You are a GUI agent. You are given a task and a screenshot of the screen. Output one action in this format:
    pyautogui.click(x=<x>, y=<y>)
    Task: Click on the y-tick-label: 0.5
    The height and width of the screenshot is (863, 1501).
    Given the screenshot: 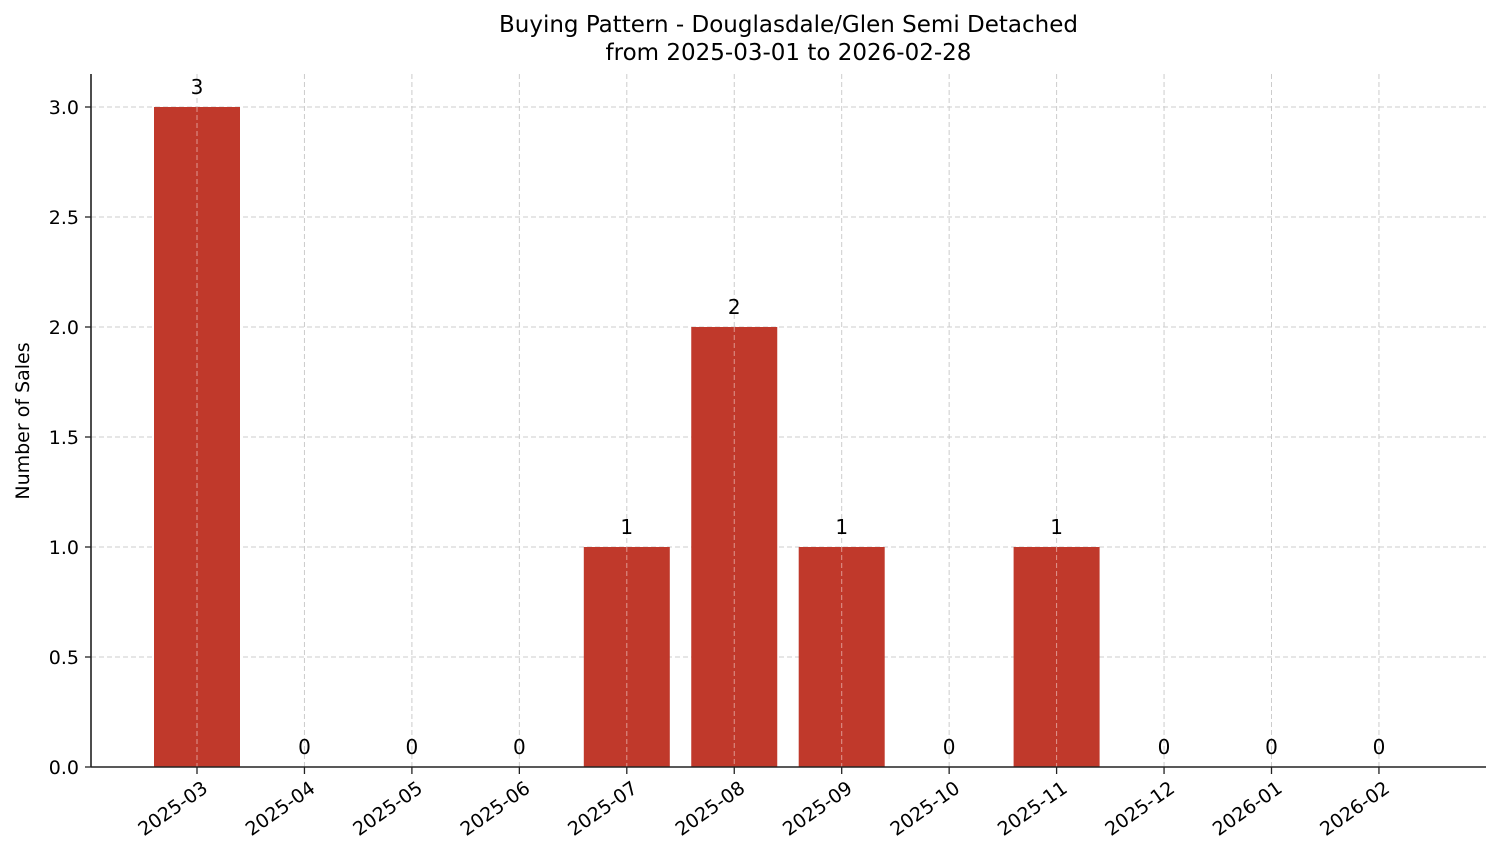 What is the action you would take?
    pyautogui.click(x=64, y=658)
    